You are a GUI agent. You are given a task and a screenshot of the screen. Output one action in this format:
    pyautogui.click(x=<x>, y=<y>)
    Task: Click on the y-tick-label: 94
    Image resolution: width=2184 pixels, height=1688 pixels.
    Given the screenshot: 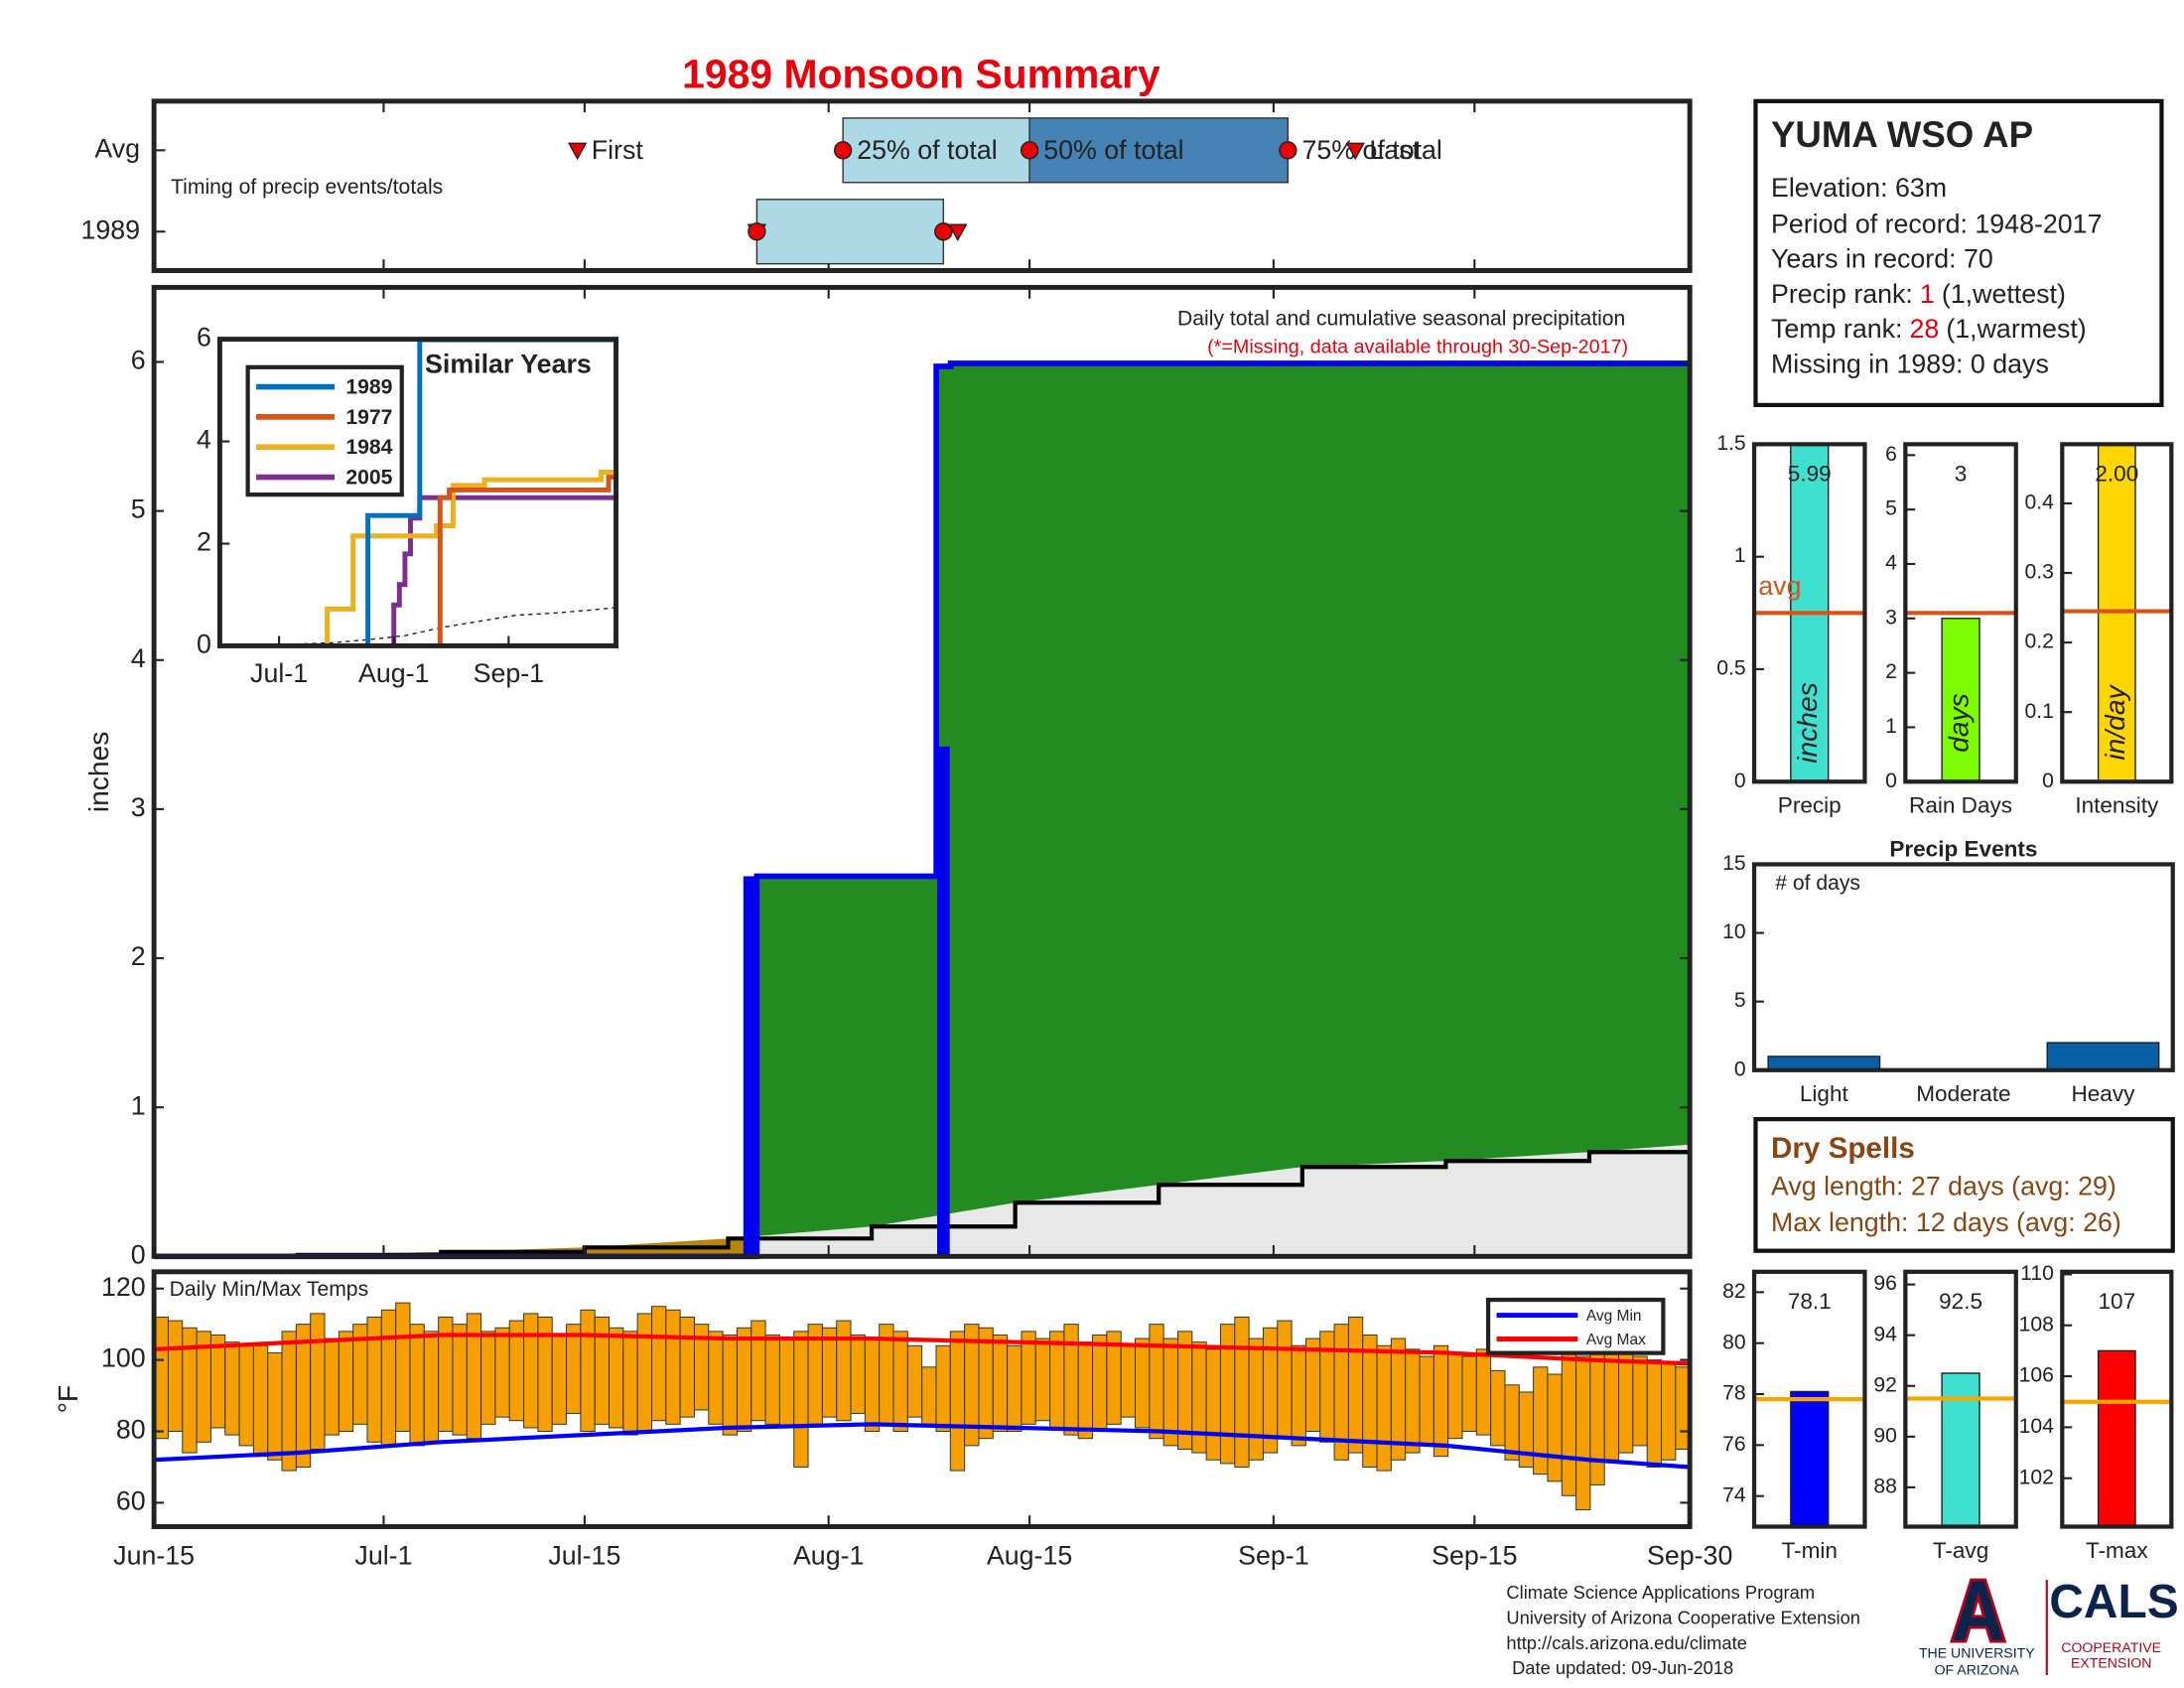 What is the action you would take?
    pyautogui.click(x=1885, y=1334)
    